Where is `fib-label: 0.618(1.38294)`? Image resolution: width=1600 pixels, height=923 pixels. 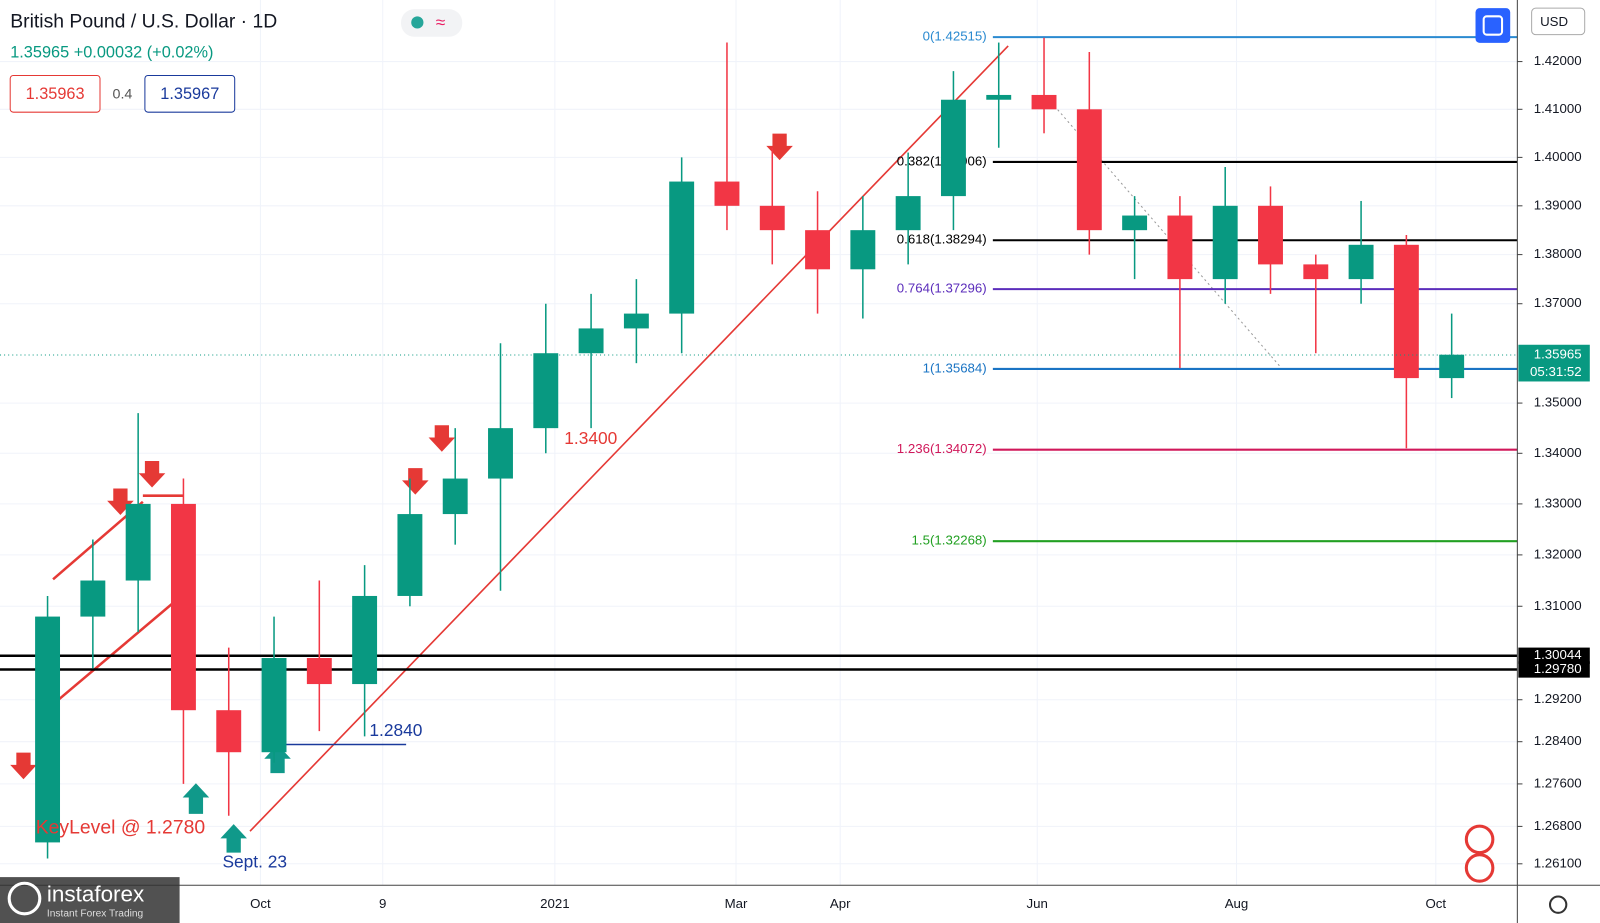
fib-label: 0.618(1.38294) is located at coordinates (942, 239).